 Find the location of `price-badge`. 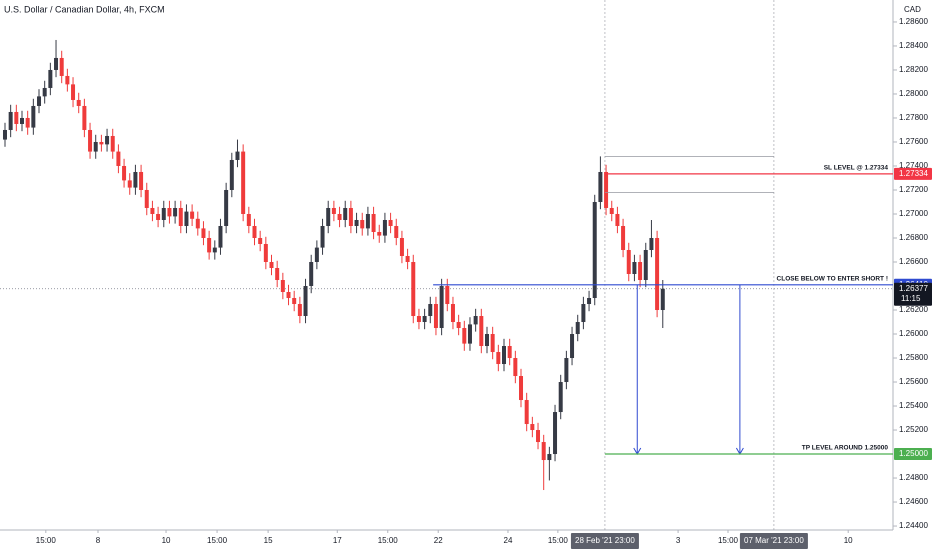

price-badge is located at coordinates (913, 454).